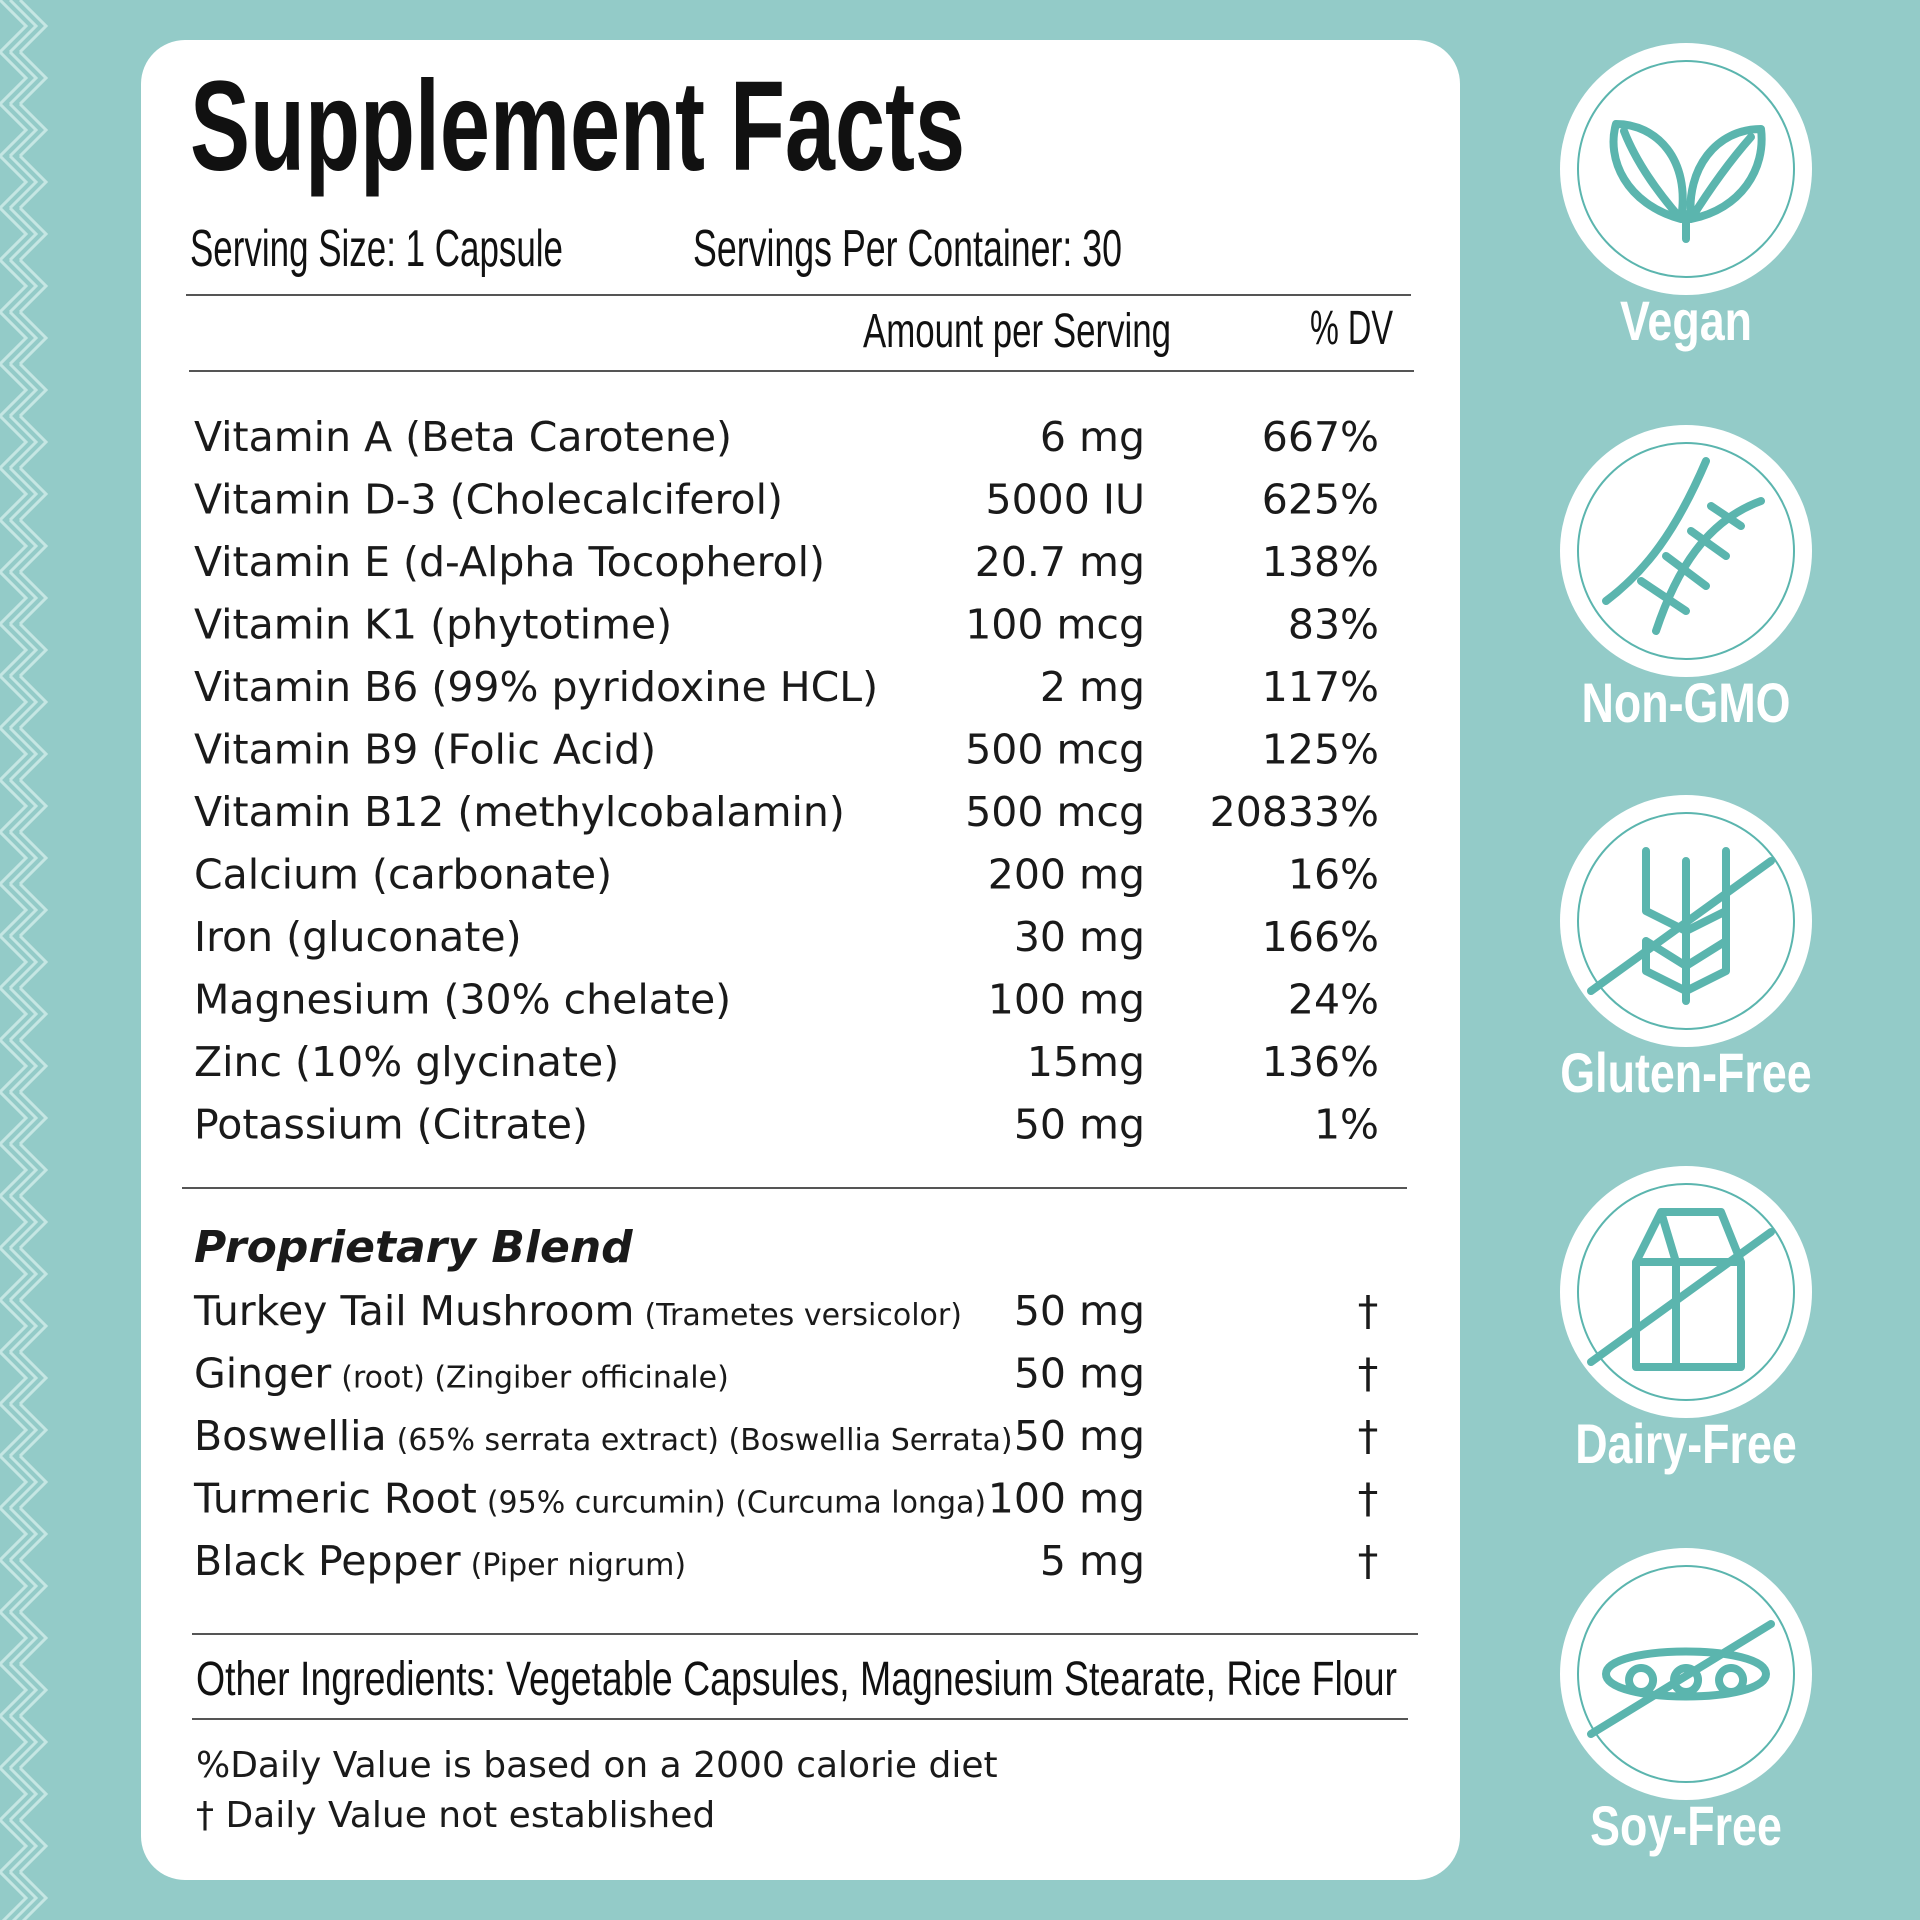 This screenshot has height=1920, width=1920. Describe the element at coordinates (1351, 328) in the screenshot. I see `dv-header: % DV` at that location.